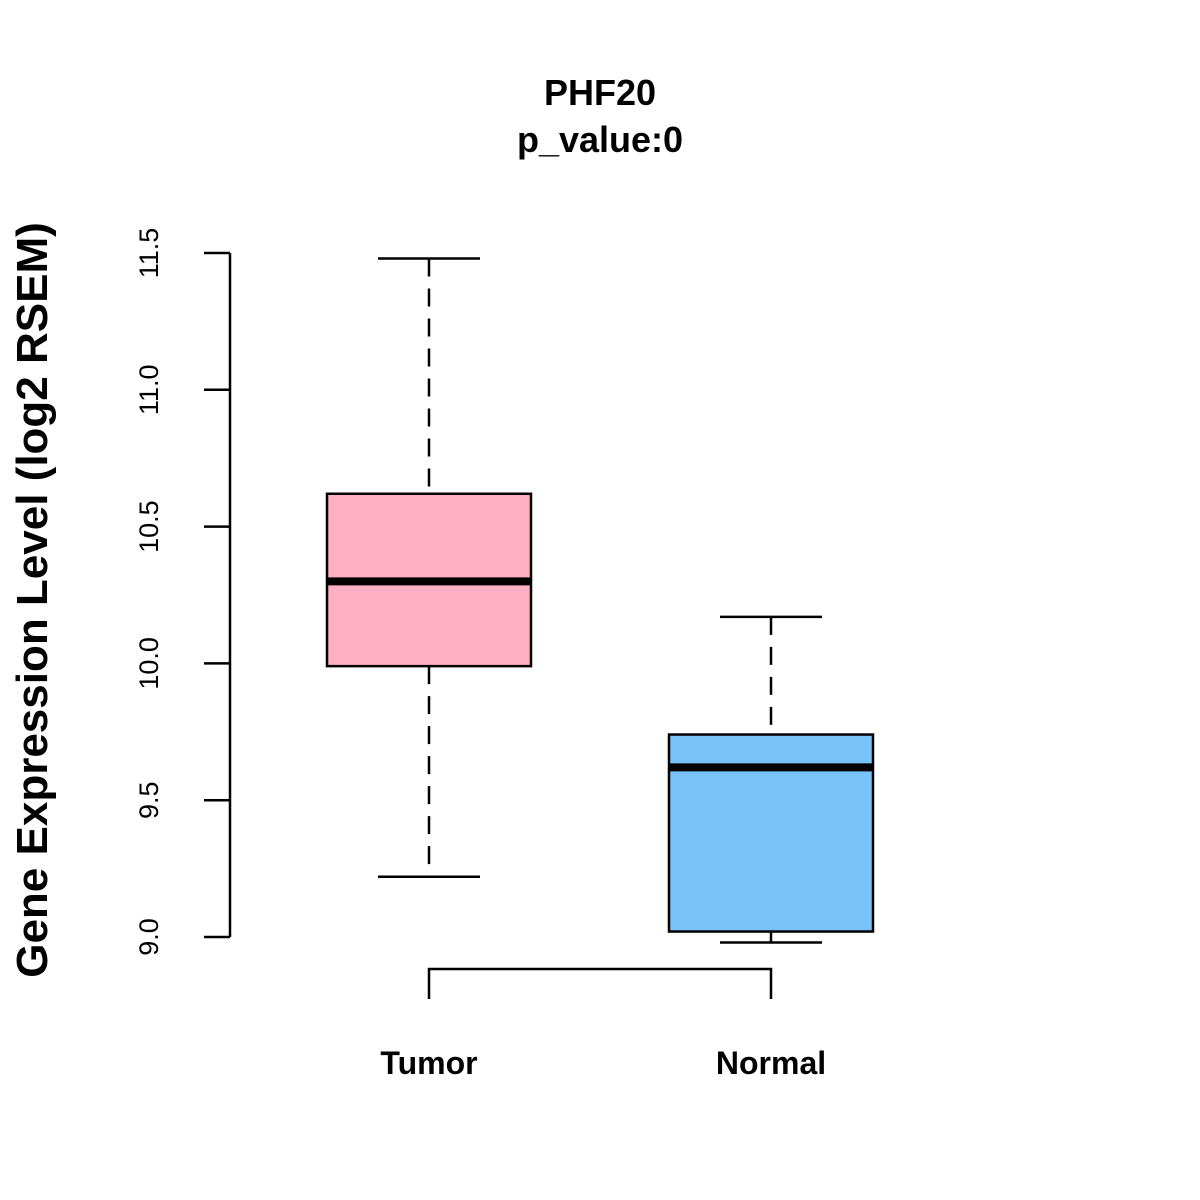  I want to click on y-tick-label-9.5: 9.5, so click(149, 800).